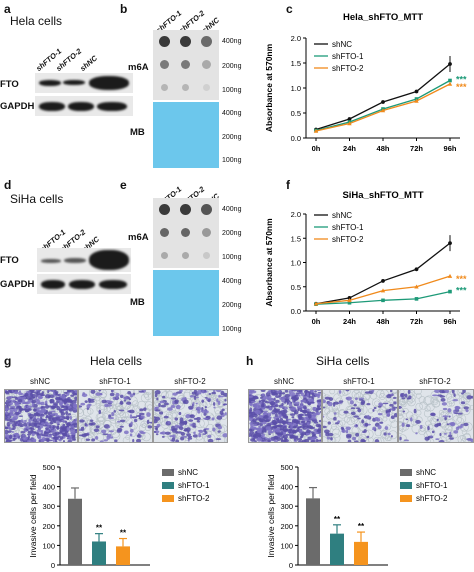 The width and height of the screenshot is (474, 572). What do you see at coordinates (36, 21) in the screenshot?
I see `panel-a-title: Hela cells` at bounding box center [36, 21].